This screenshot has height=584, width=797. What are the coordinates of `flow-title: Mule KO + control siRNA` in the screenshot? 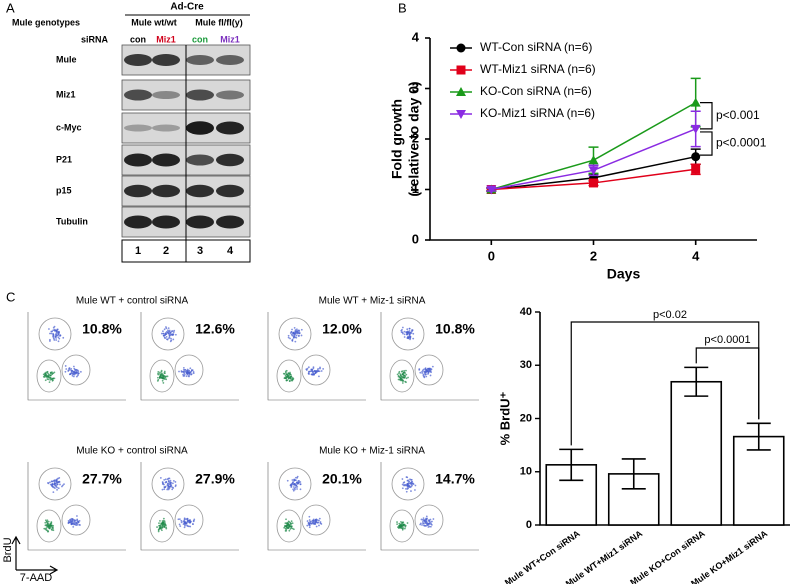 It's located at (132, 451).